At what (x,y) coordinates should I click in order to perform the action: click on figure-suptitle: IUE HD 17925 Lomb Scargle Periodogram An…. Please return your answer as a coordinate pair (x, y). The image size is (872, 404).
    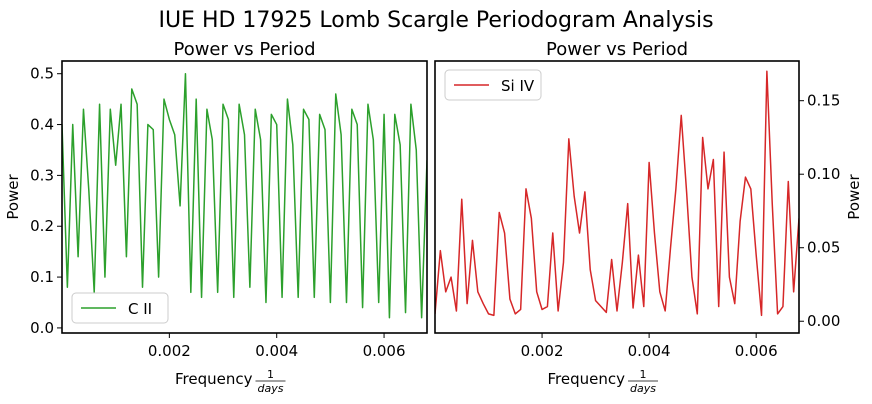
    Looking at the image, I should click on (435, 20).